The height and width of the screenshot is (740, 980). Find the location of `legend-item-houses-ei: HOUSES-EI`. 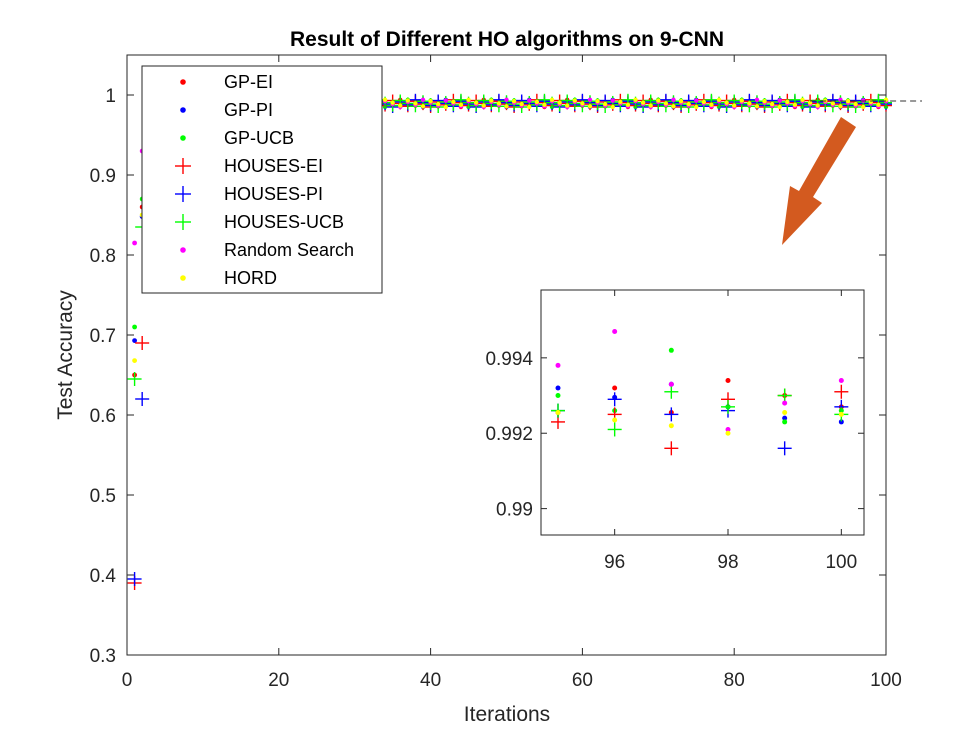

legend-item-houses-ei: HOUSES-EI is located at coordinates (249, 166).